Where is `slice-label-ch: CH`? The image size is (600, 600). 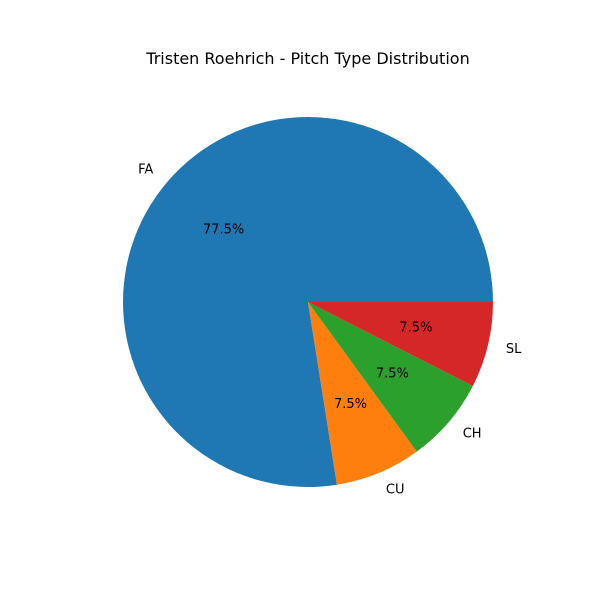 slice-label-ch: CH is located at coordinates (472, 434).